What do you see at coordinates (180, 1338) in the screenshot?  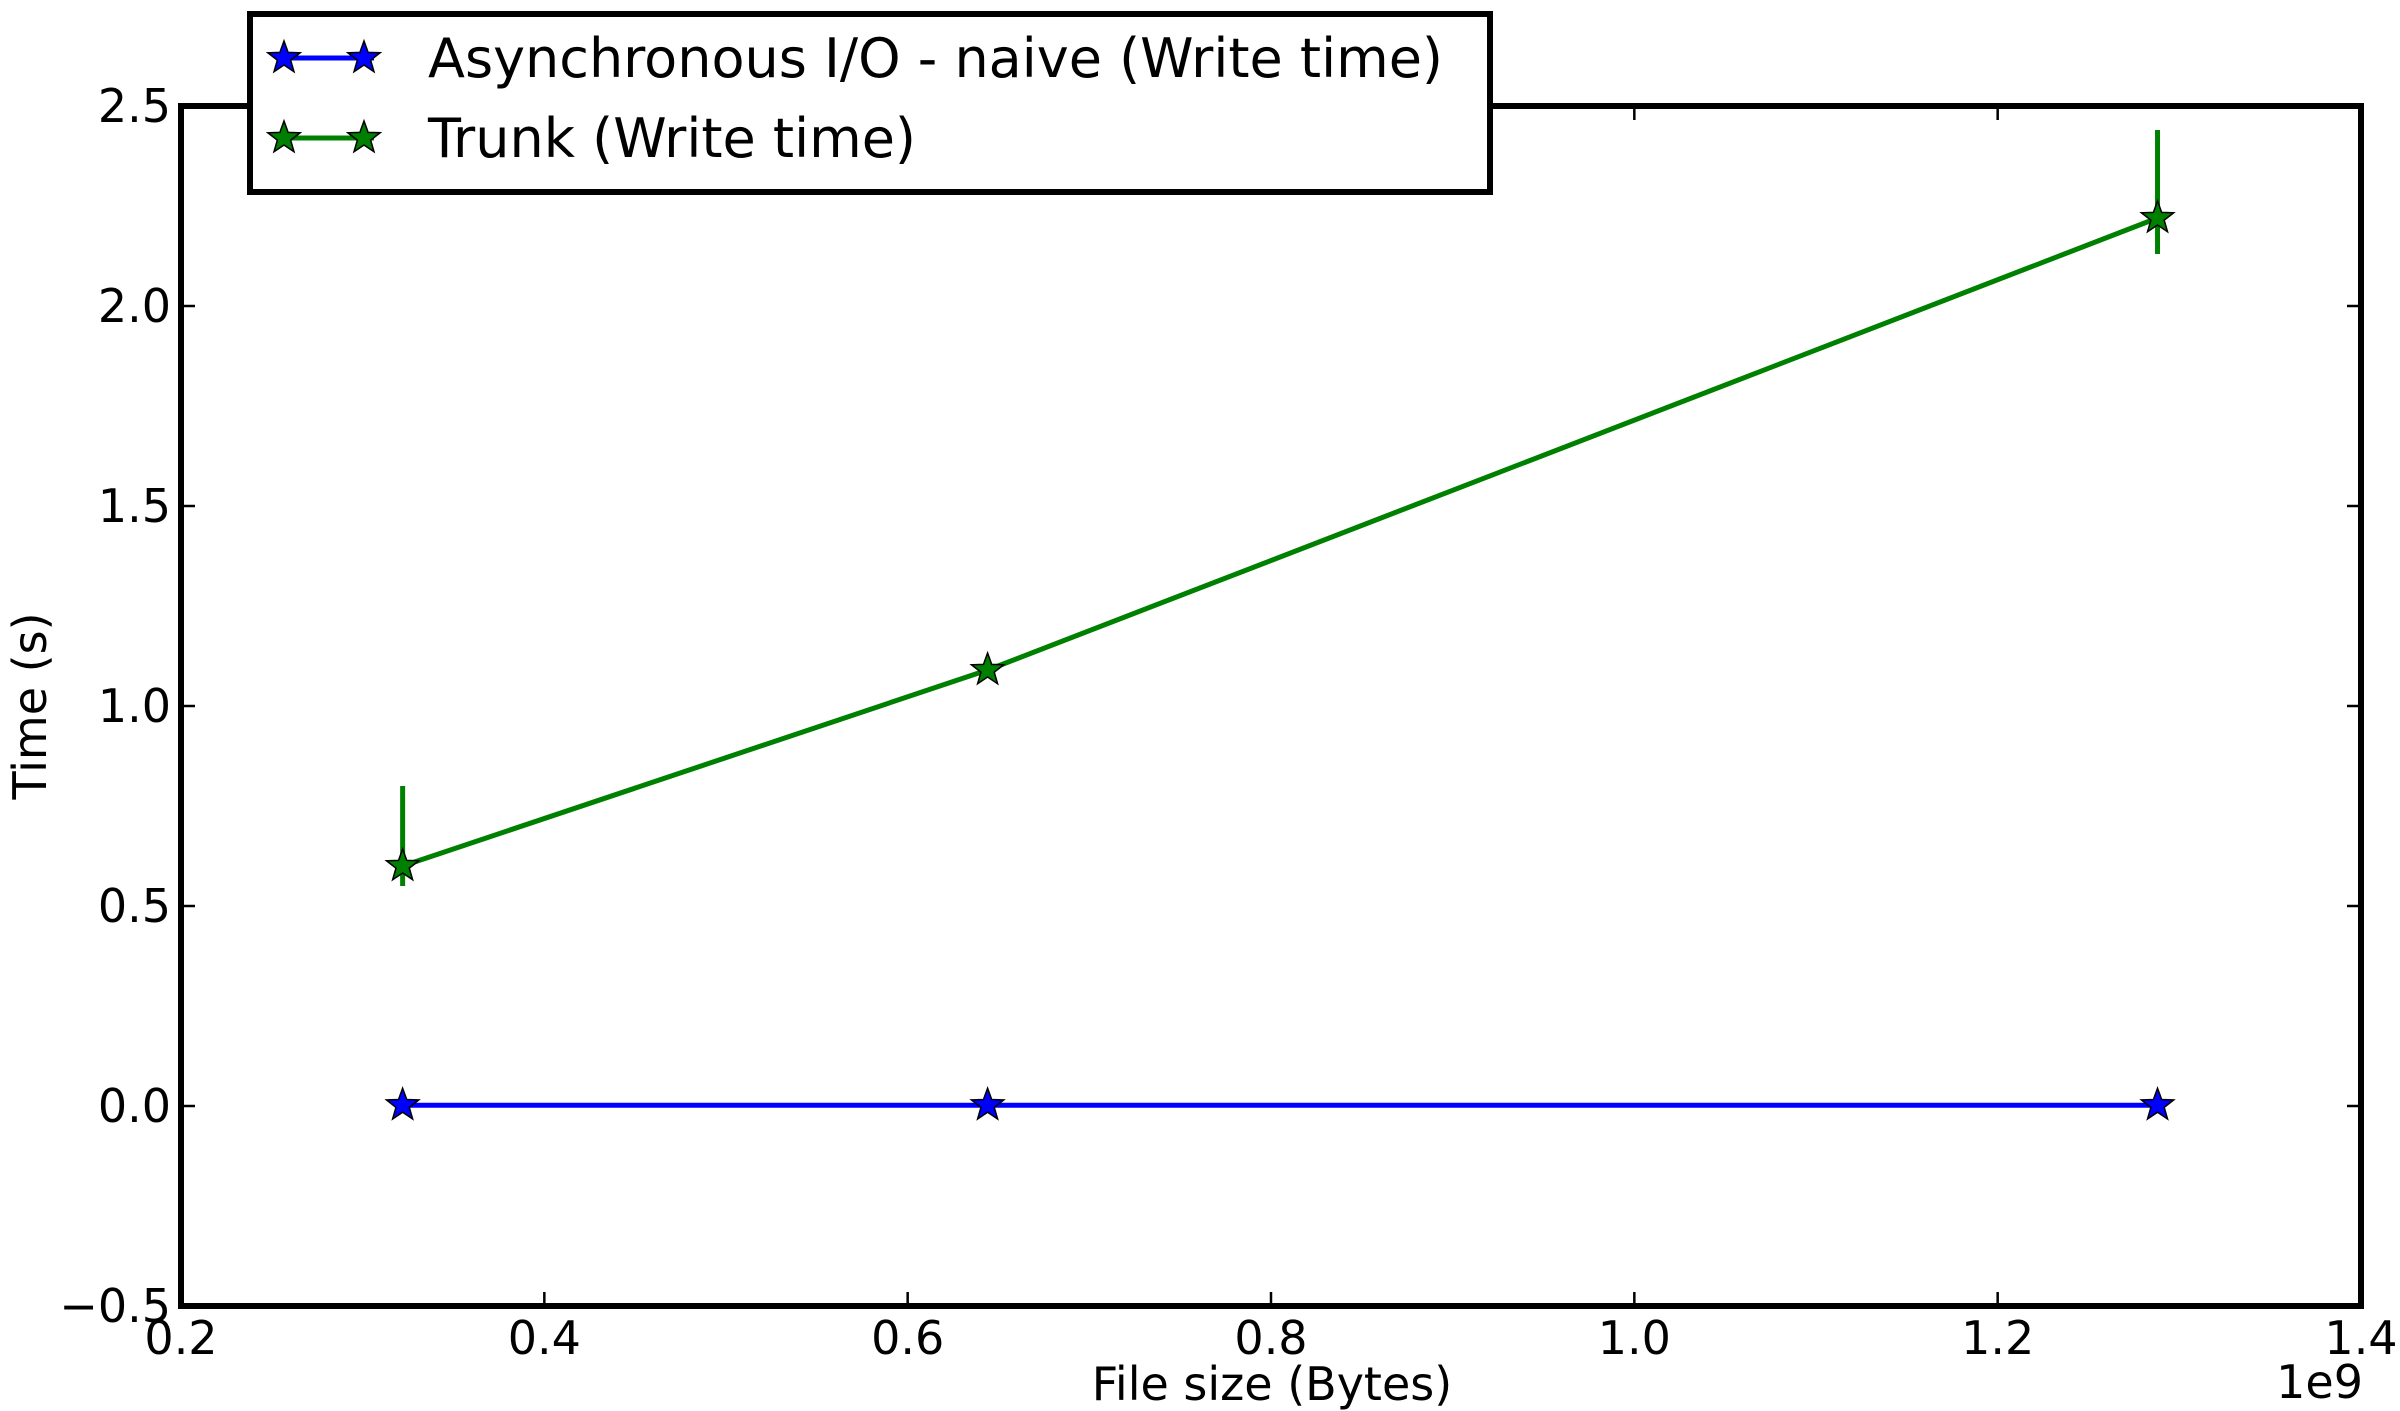 I see `x-tick-label: 0.2` at bounding box center [180, 1338].